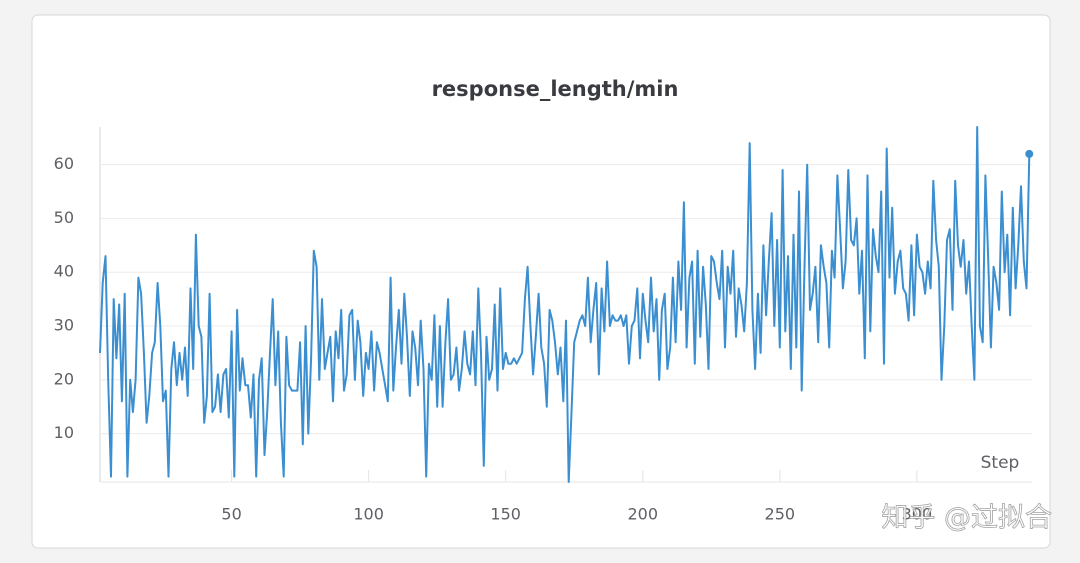 This screenshot has width=1080, height=563. Describe the element at coordinates (917, 514) in the screenshot. I see `x-tick-label: 300` at that location.